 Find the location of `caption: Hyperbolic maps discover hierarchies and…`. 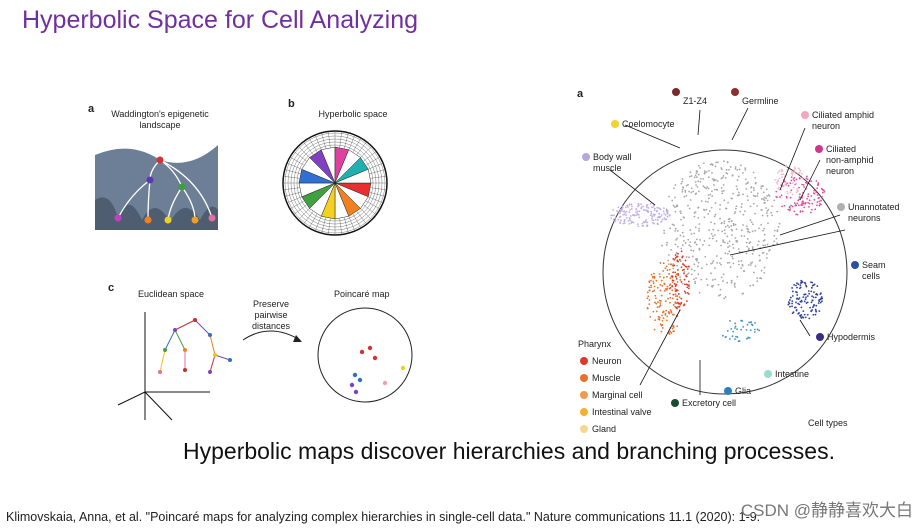

caption: Hyperbolic maps discover hierarchies and… is located at coordinates (509, 451).